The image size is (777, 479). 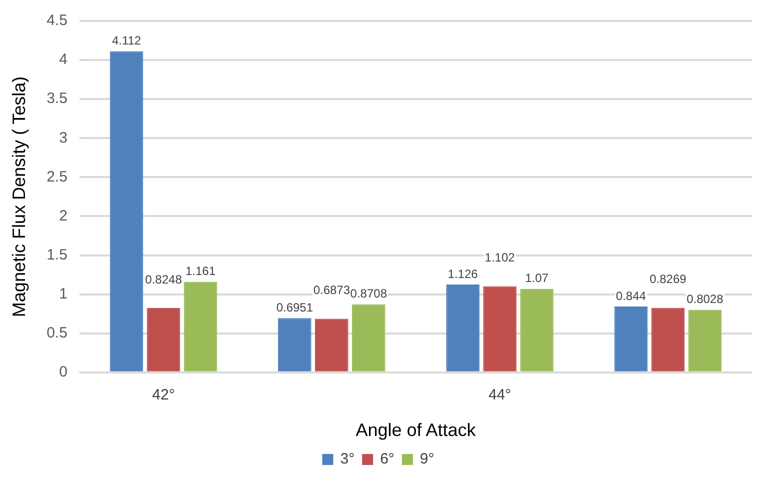 I want to click on legend-label: 9°, so click(x=427, y=459).